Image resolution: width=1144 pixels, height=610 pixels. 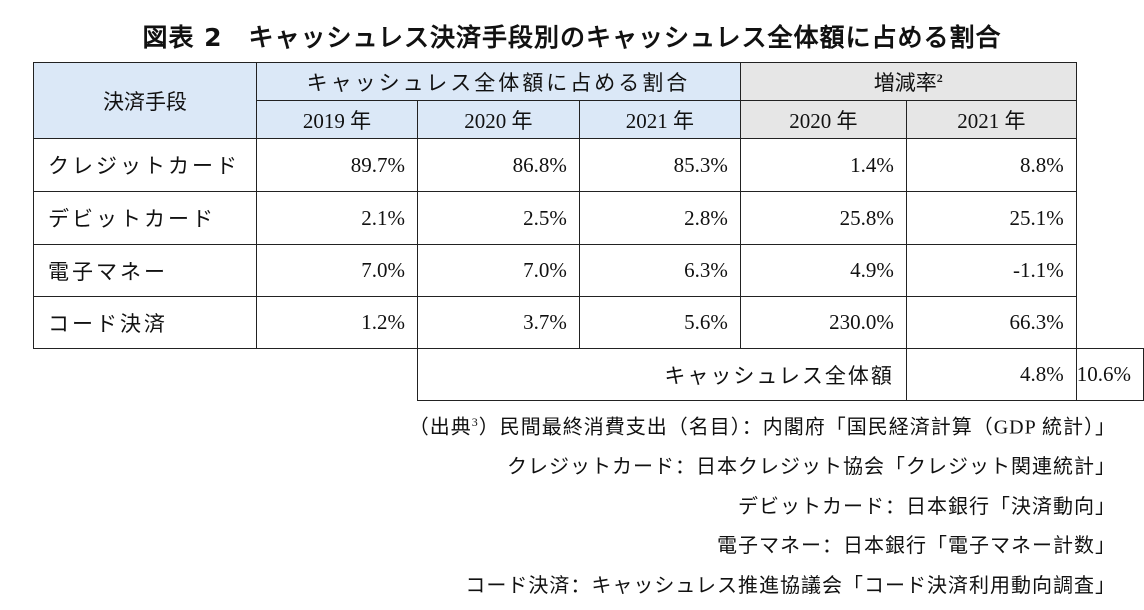 I want to click on header-method: 決済手段, so click(x=145, y=100).